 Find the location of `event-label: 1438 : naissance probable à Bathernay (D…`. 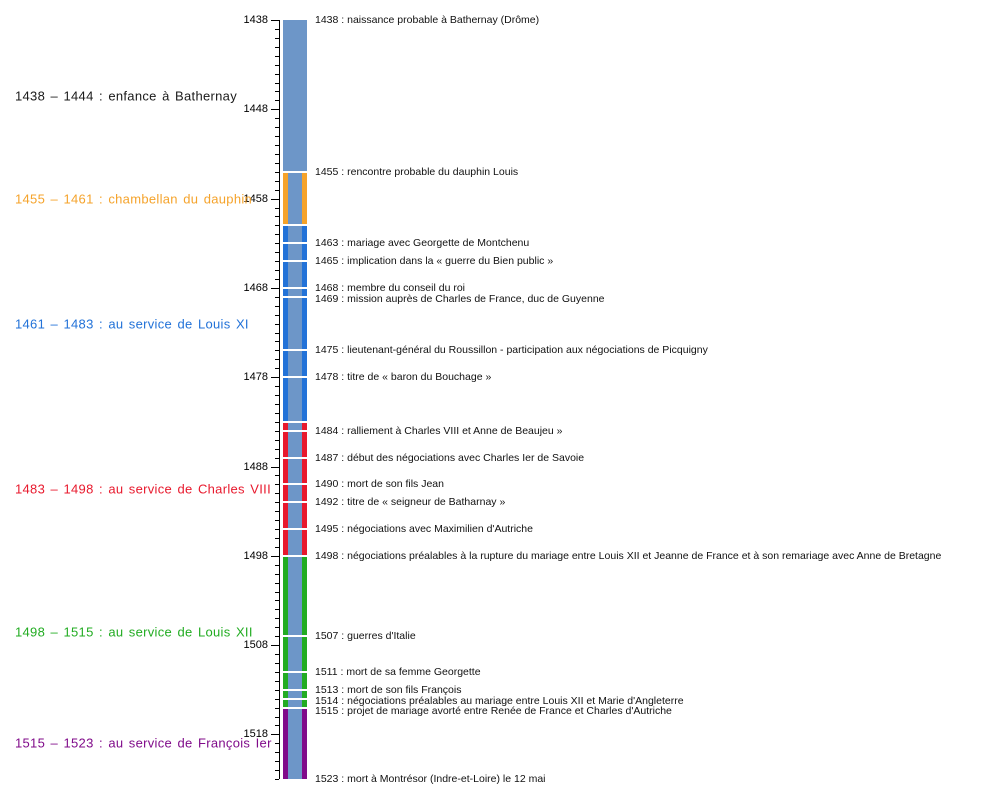

event-label: 1438 : naissance probable à Bathernay (D… is located at coordinates (427, 20).